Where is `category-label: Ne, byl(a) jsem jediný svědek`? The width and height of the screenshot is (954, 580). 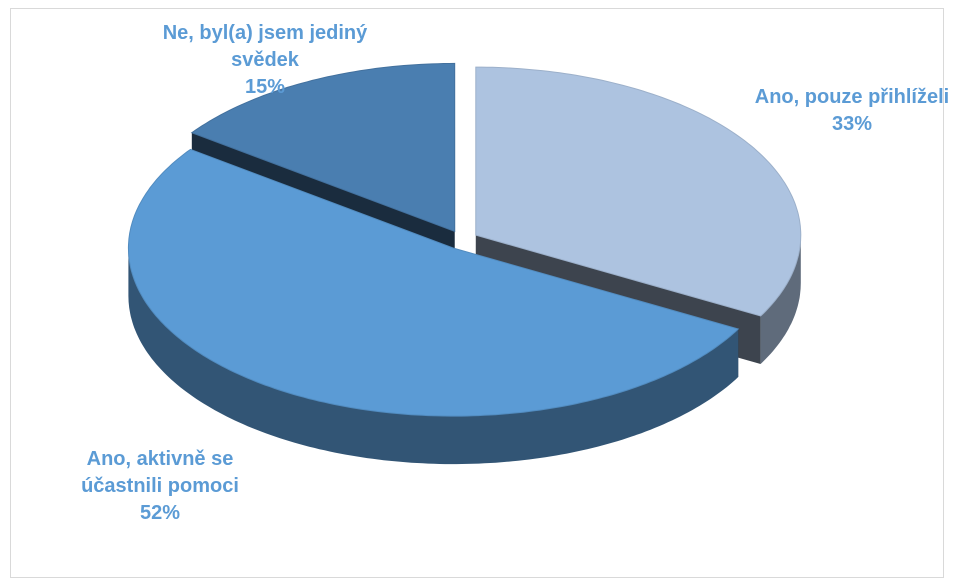
category-label: Ne, byl(a) jsem jediný svědek is located at coordinates (265, 46).